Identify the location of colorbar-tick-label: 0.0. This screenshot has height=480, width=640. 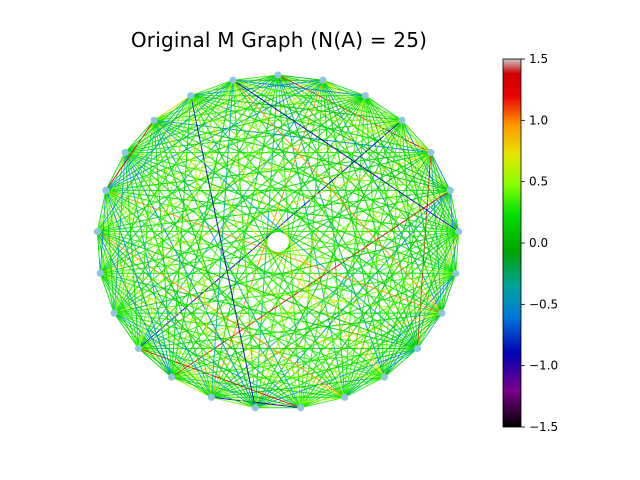
(538, 243).